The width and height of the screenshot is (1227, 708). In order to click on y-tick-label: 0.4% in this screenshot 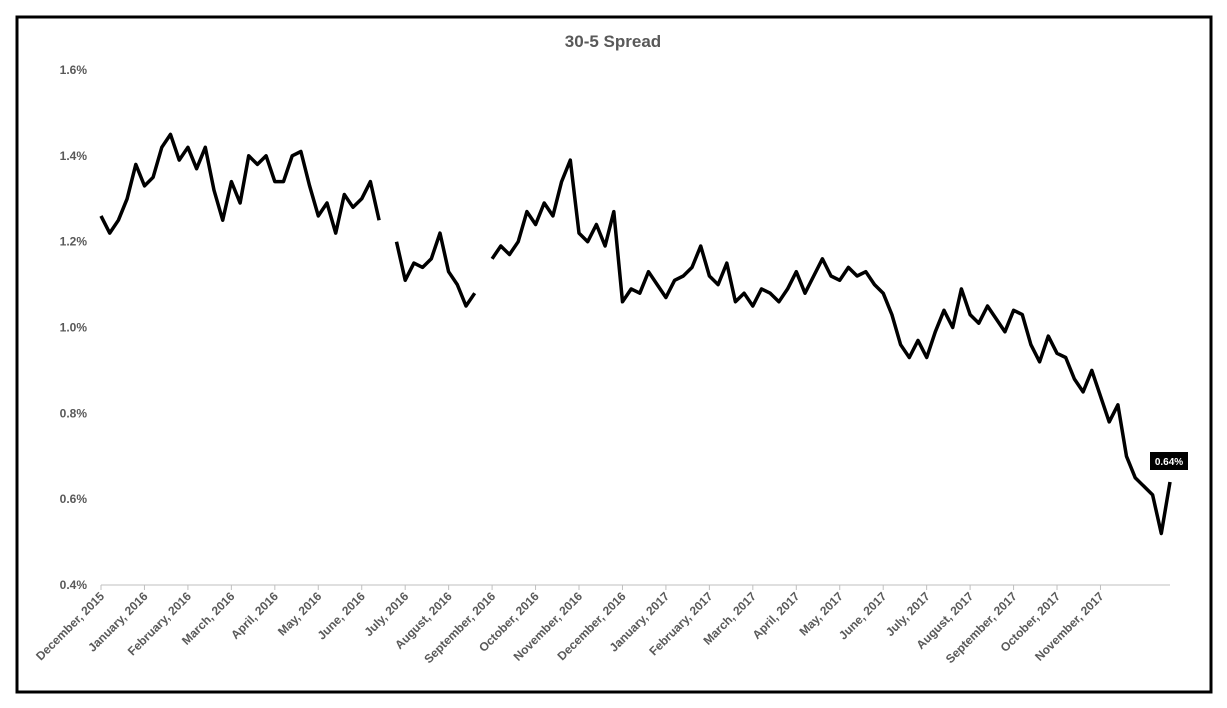, I will do `click(74, 585)`.